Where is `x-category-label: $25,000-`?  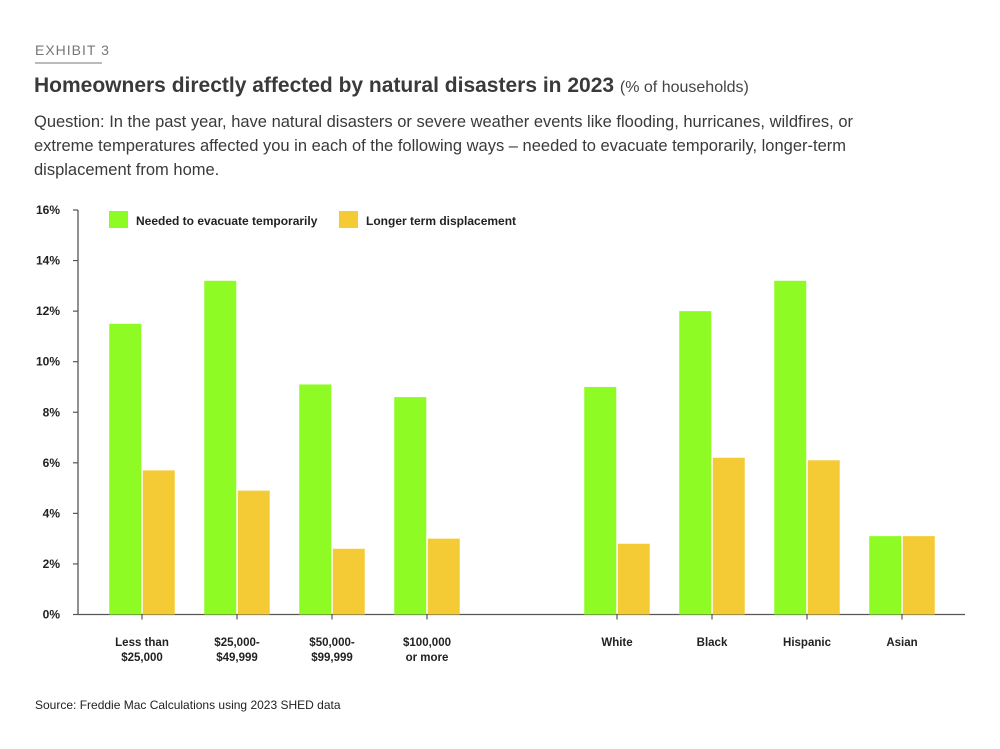 x-category-label: $25,000- is located at coordinates (237, 643).